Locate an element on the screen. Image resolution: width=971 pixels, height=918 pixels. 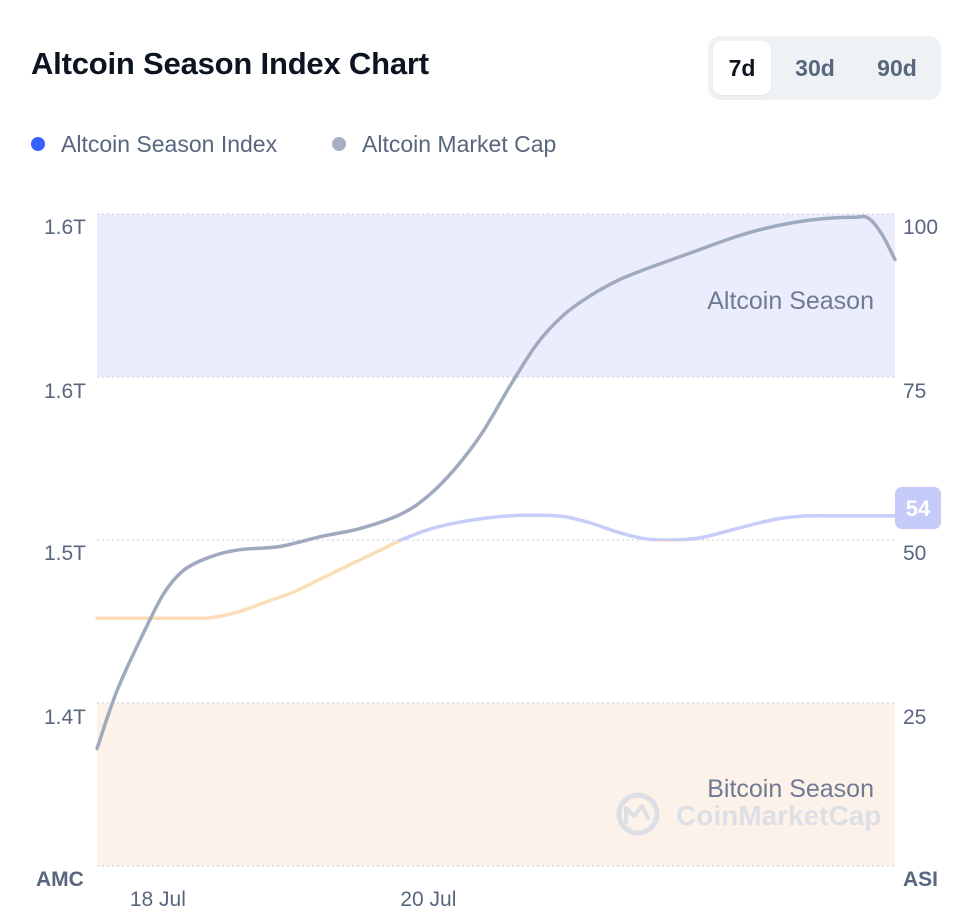
range-7d-button: 7d is located at coordinates (742, 68).